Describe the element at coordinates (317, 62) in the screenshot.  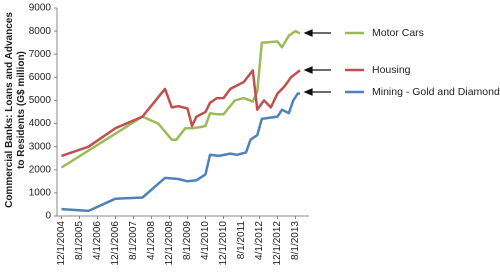
I see `arrows` at that location.